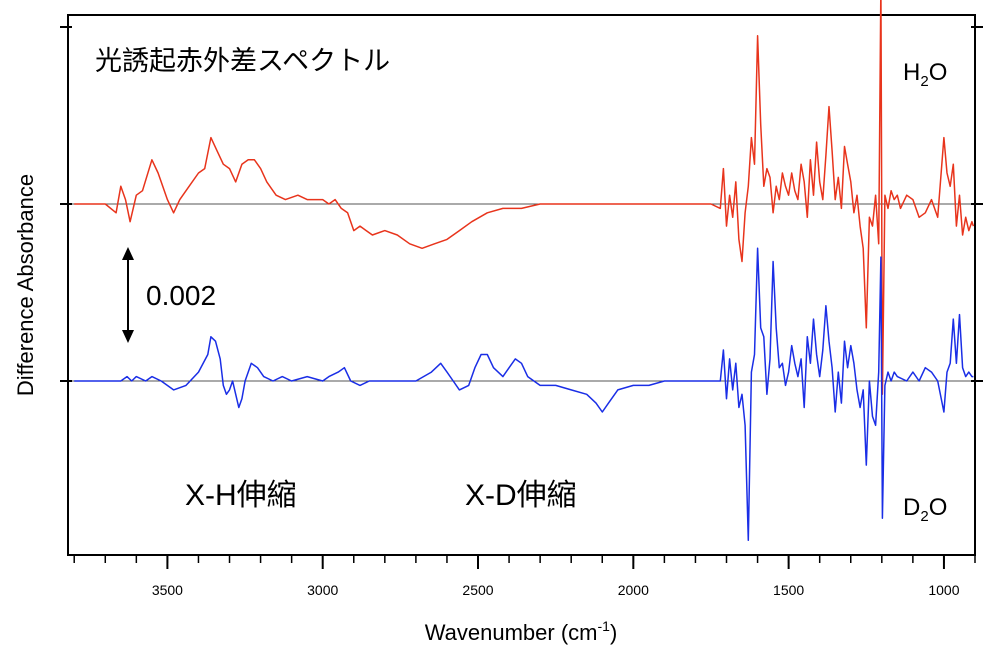  I want to click on x-axis-major-ticks, so click(555, 562).